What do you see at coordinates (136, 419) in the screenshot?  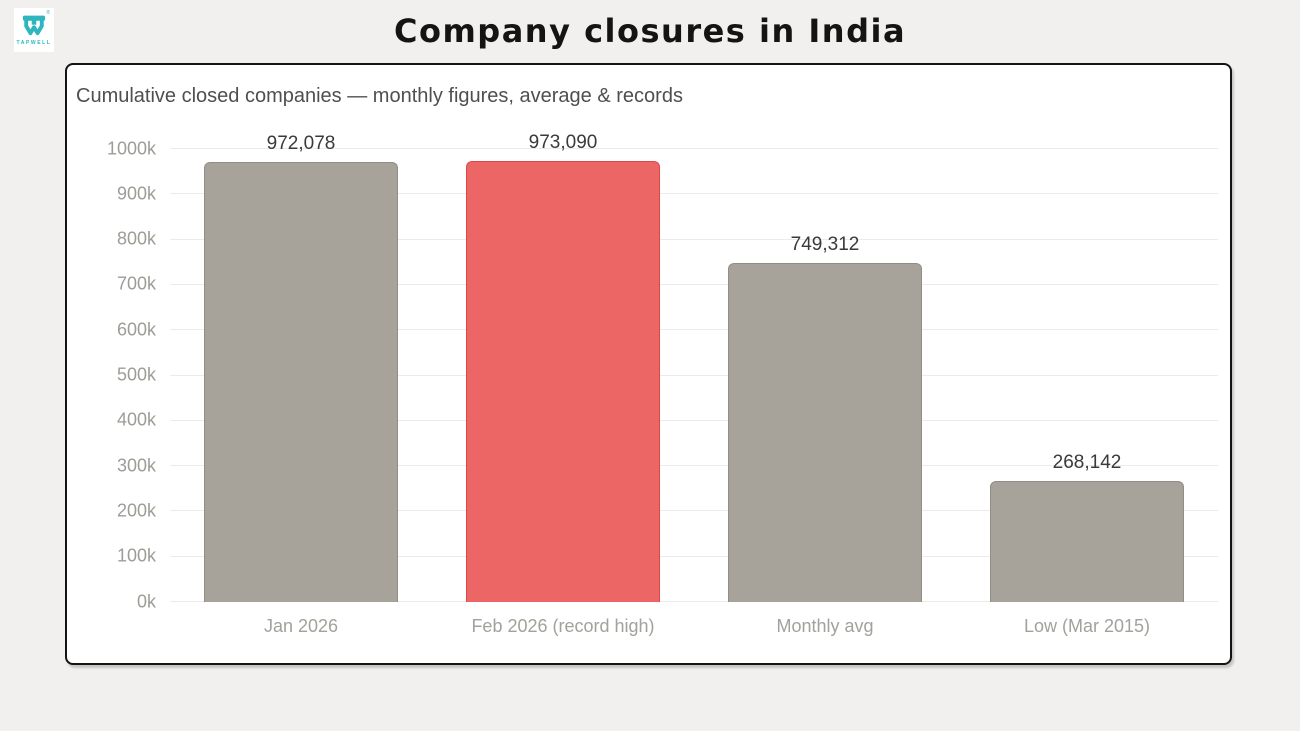 I see `y-tick-label: 400k` at bounding box center [136, 419].